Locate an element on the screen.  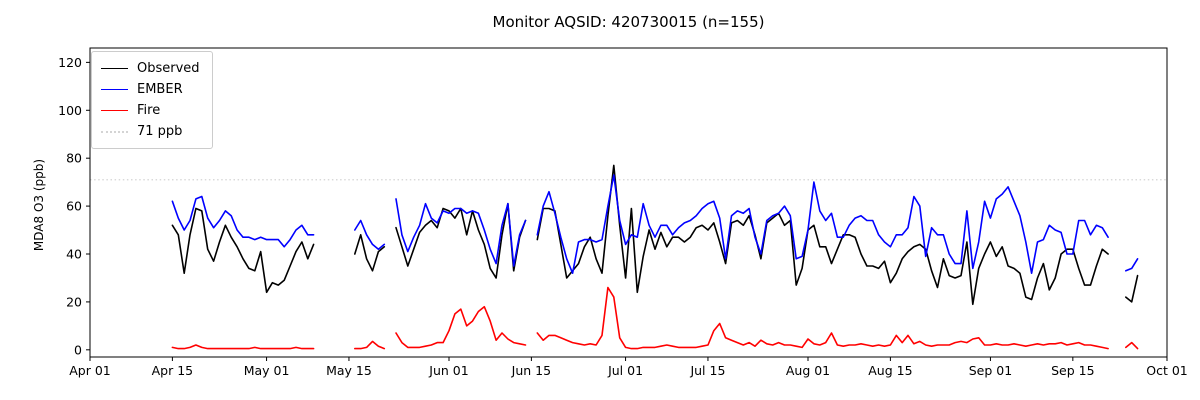
legend-item-threshold: 71 ppb is located at coordinates (150, 131).